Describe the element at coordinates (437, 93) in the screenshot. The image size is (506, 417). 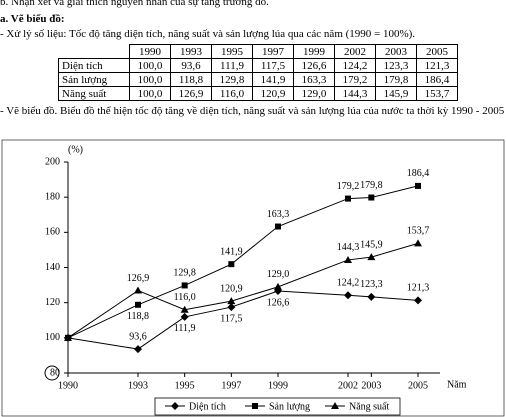
I see `table-cell: 153,7` at that location.